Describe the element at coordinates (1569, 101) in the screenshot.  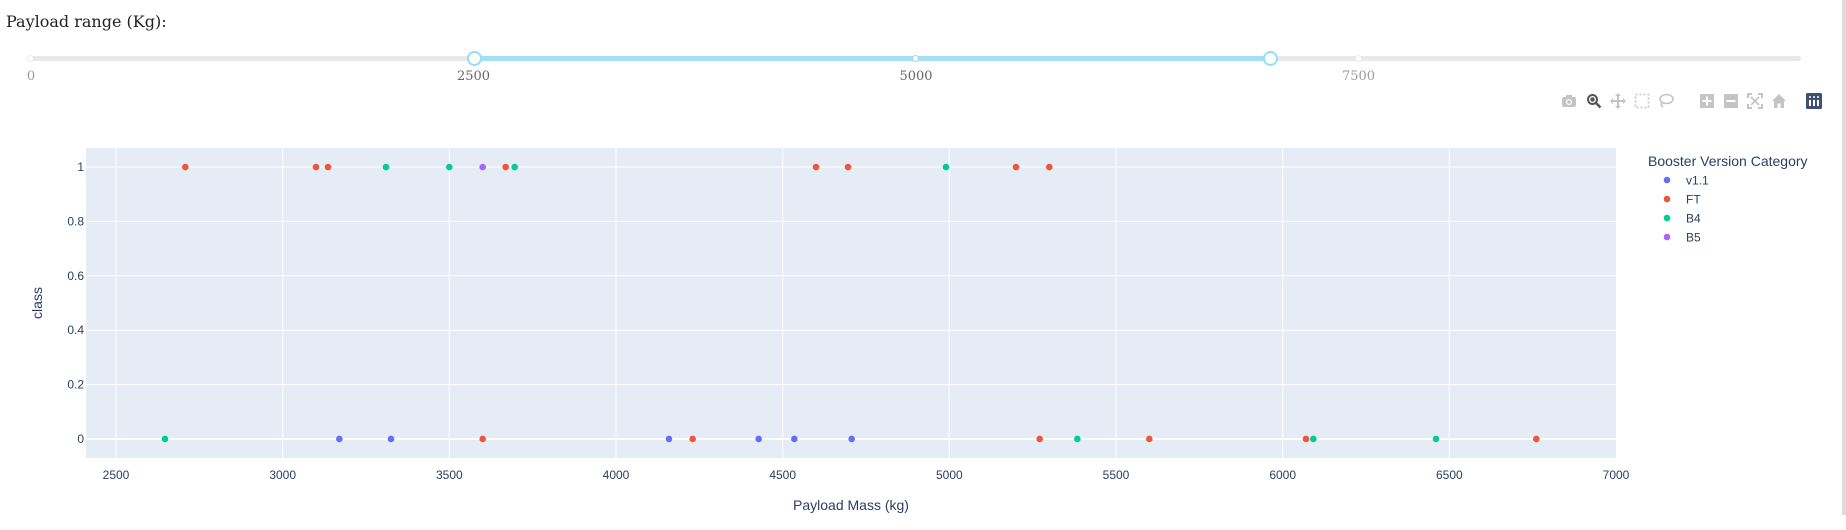
I see `camera-icon` at that location.